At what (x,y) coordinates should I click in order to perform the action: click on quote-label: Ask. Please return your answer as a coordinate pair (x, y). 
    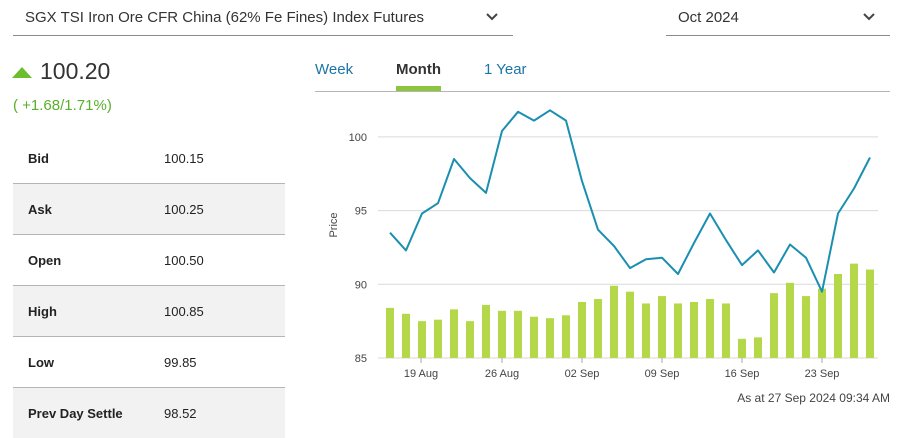
    Looking at the image, I should click on (40, 209).